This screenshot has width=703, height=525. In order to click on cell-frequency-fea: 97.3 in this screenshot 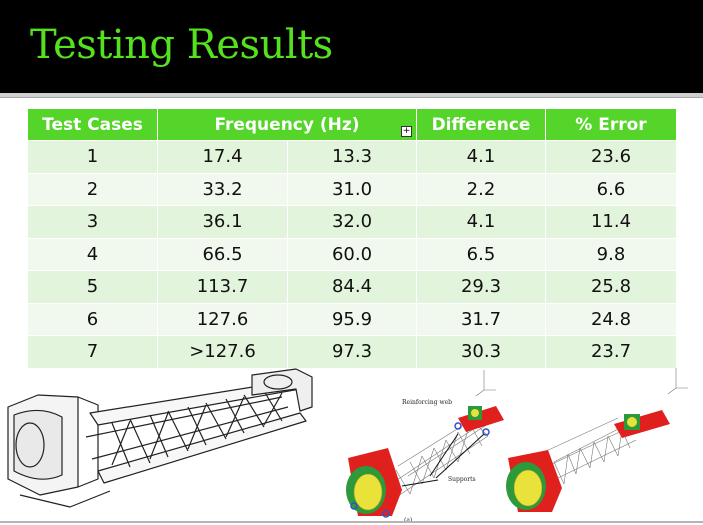, I will do `click(352, 352)`.